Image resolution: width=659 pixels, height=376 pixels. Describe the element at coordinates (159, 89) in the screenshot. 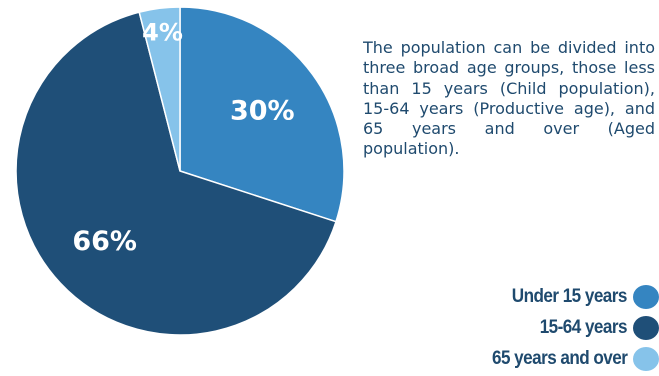

I see `pie-slice-65-years-and-over` at that location.